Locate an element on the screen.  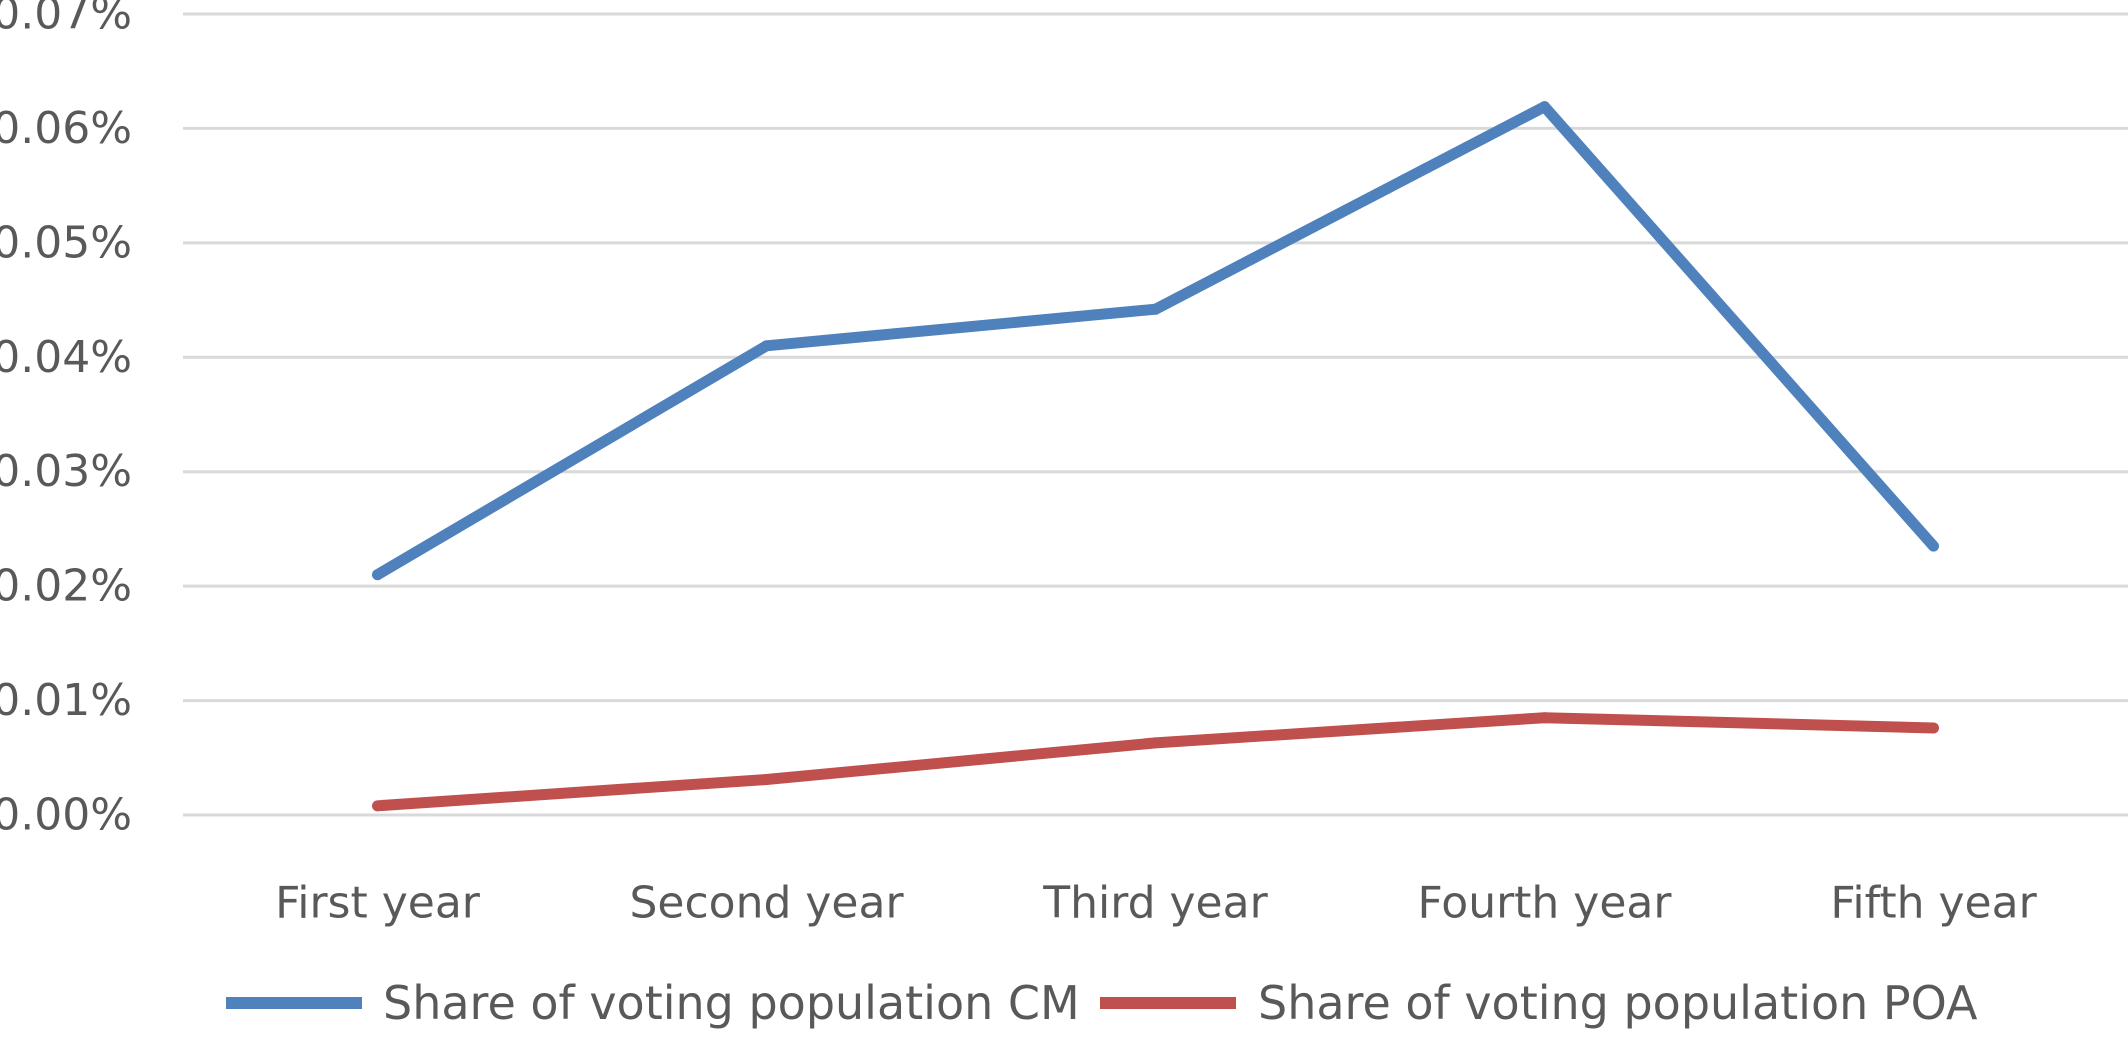
x-tick-label: Second year is located at coordinates (766, 903).